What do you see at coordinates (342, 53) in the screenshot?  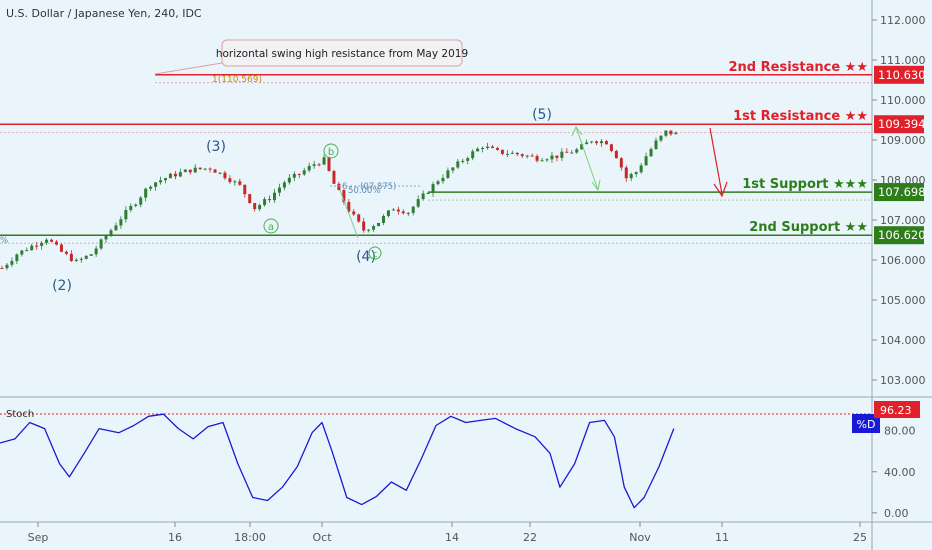 I see `callout-box` at bounding box center [342, 53].